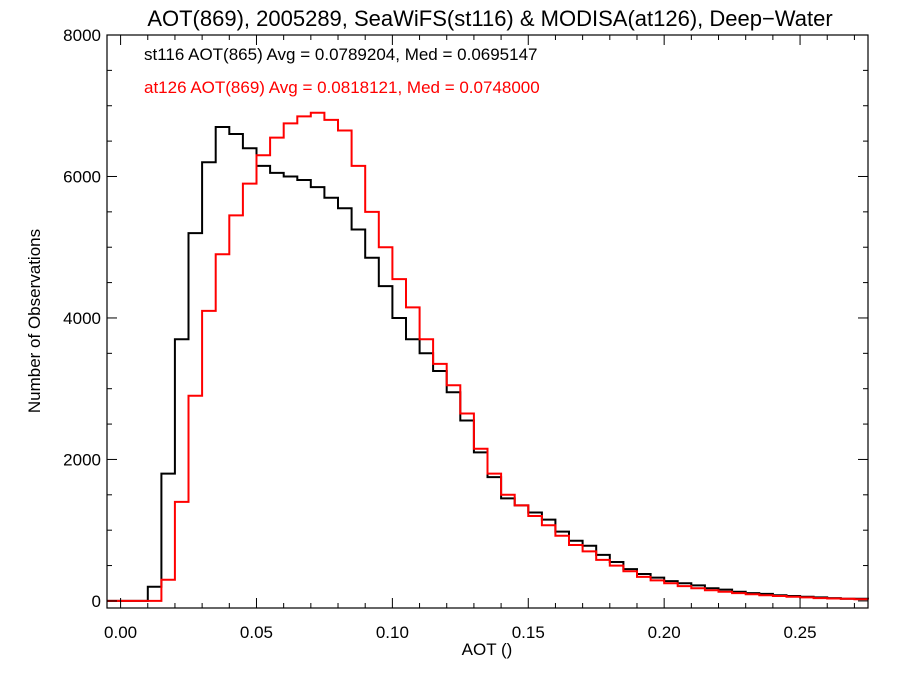 The width and height of the screenshot is (900, 675). What do you see at coordinates (120, 632) in the screenshot?
I see `x-tick-label: 0.00` at bounding box center [120, 632].